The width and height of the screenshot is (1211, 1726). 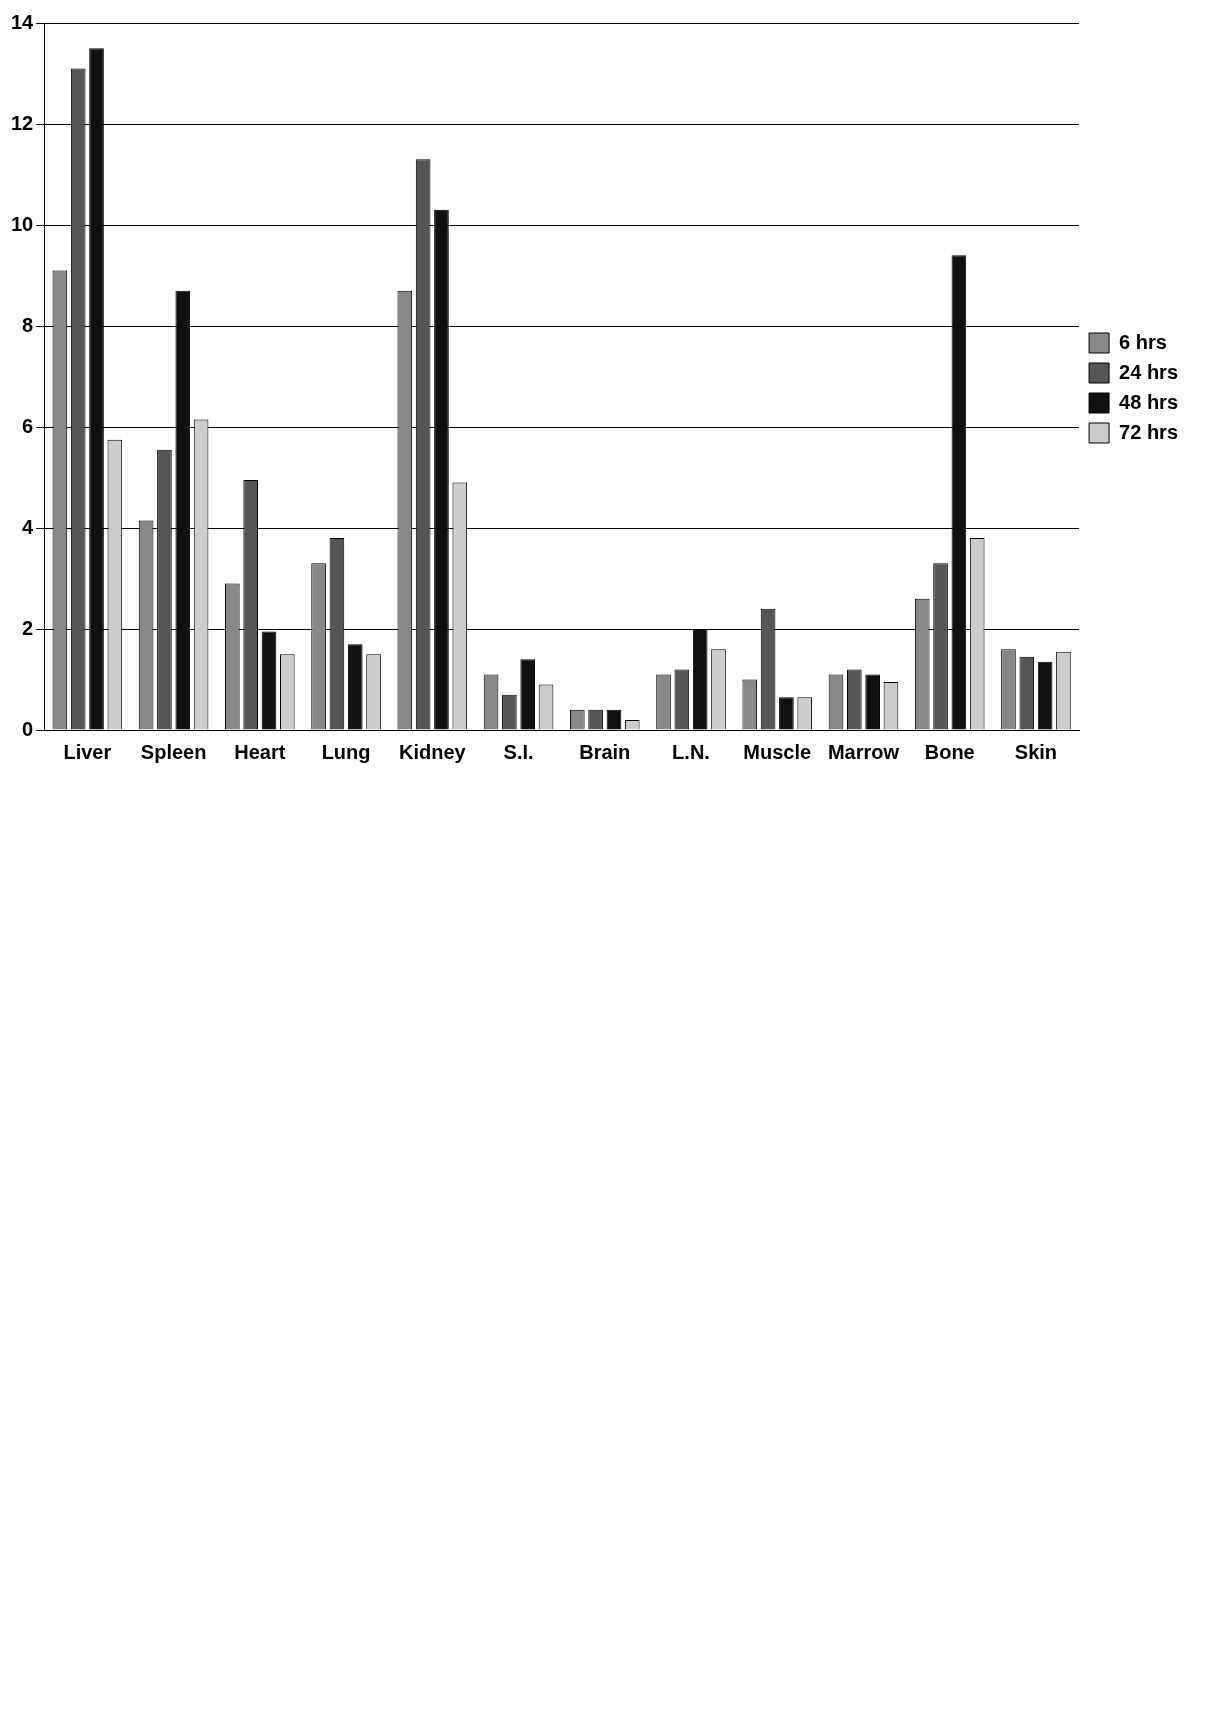 I want to click on x-tick-label: Lung, so click(x=346, y=751).